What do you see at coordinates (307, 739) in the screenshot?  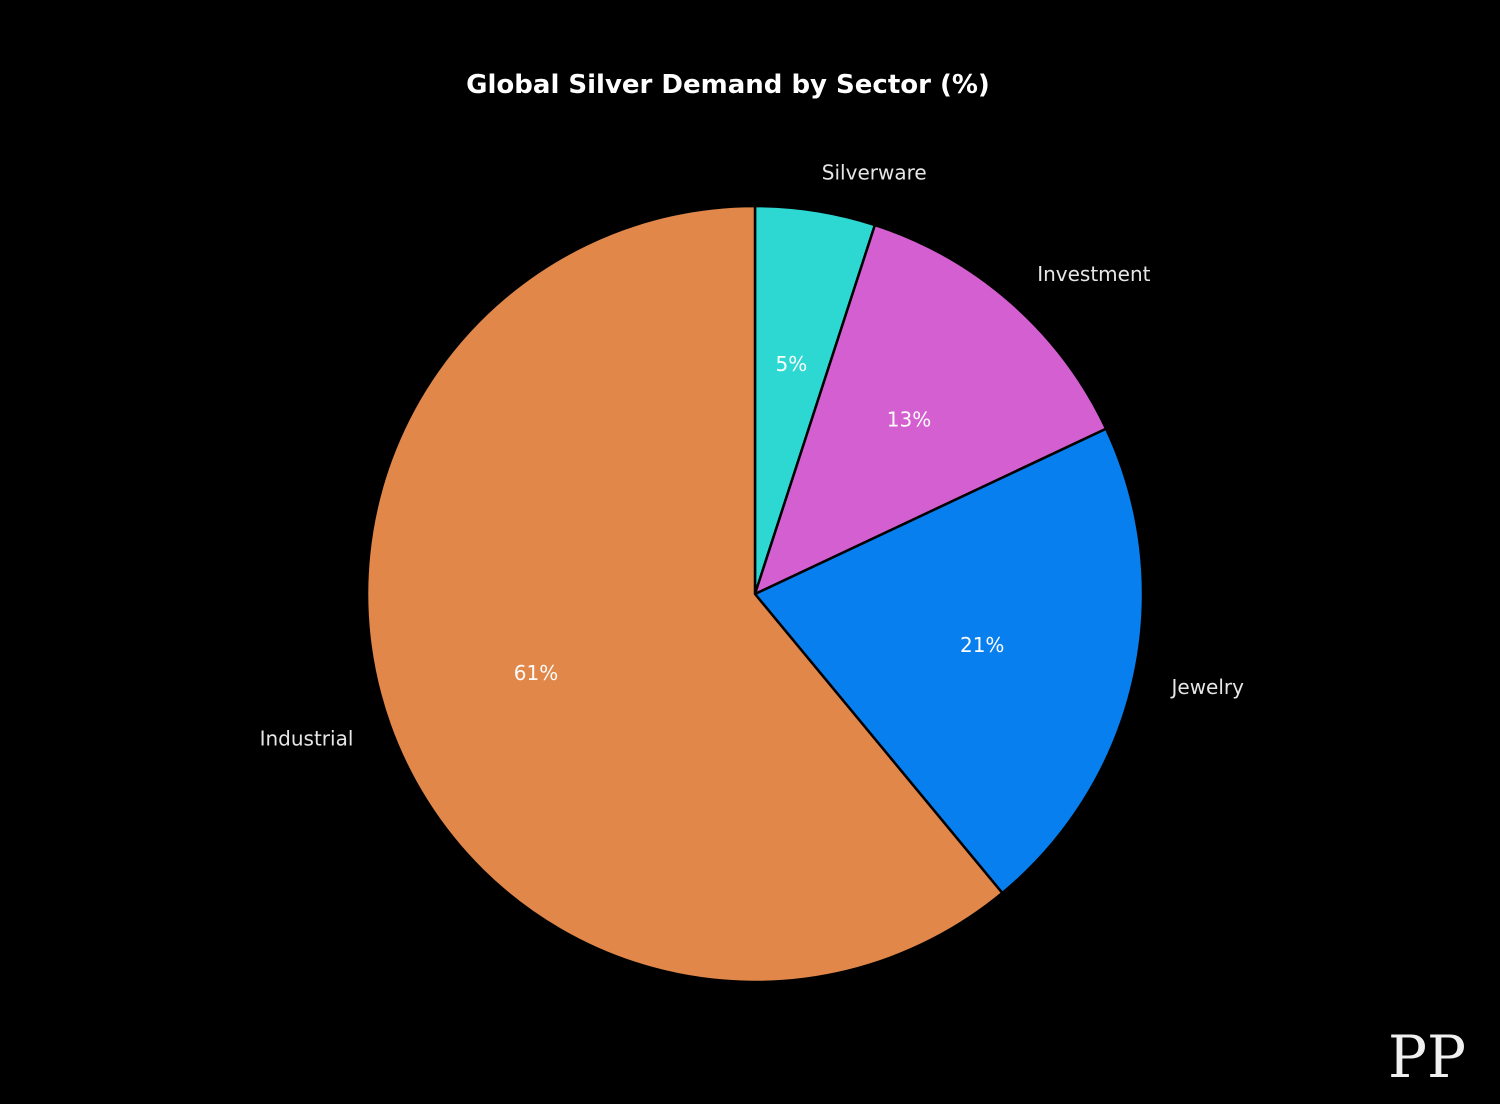 I see `pie-category-label-industrial: Industrial` at bounding box center [307, 739].